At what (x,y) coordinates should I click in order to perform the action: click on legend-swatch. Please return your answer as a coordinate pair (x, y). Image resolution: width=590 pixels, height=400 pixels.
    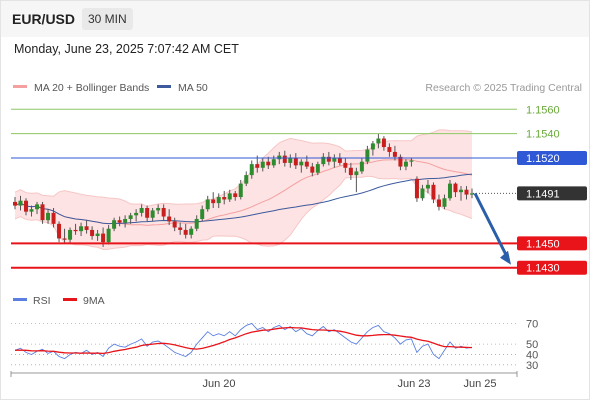
    Looking at the image, I should click on (20, 86).